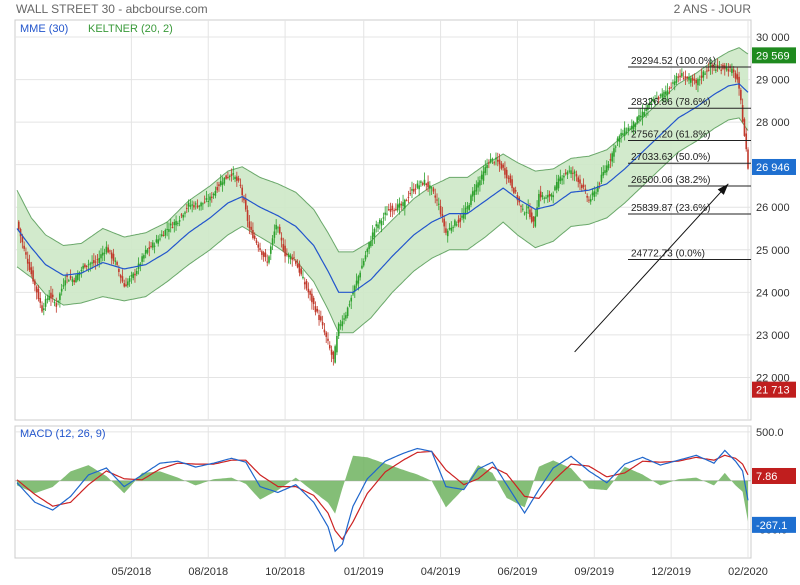 This screenshot has height=585, width=800. I want to click on price-badge-box, so click(774, 55).